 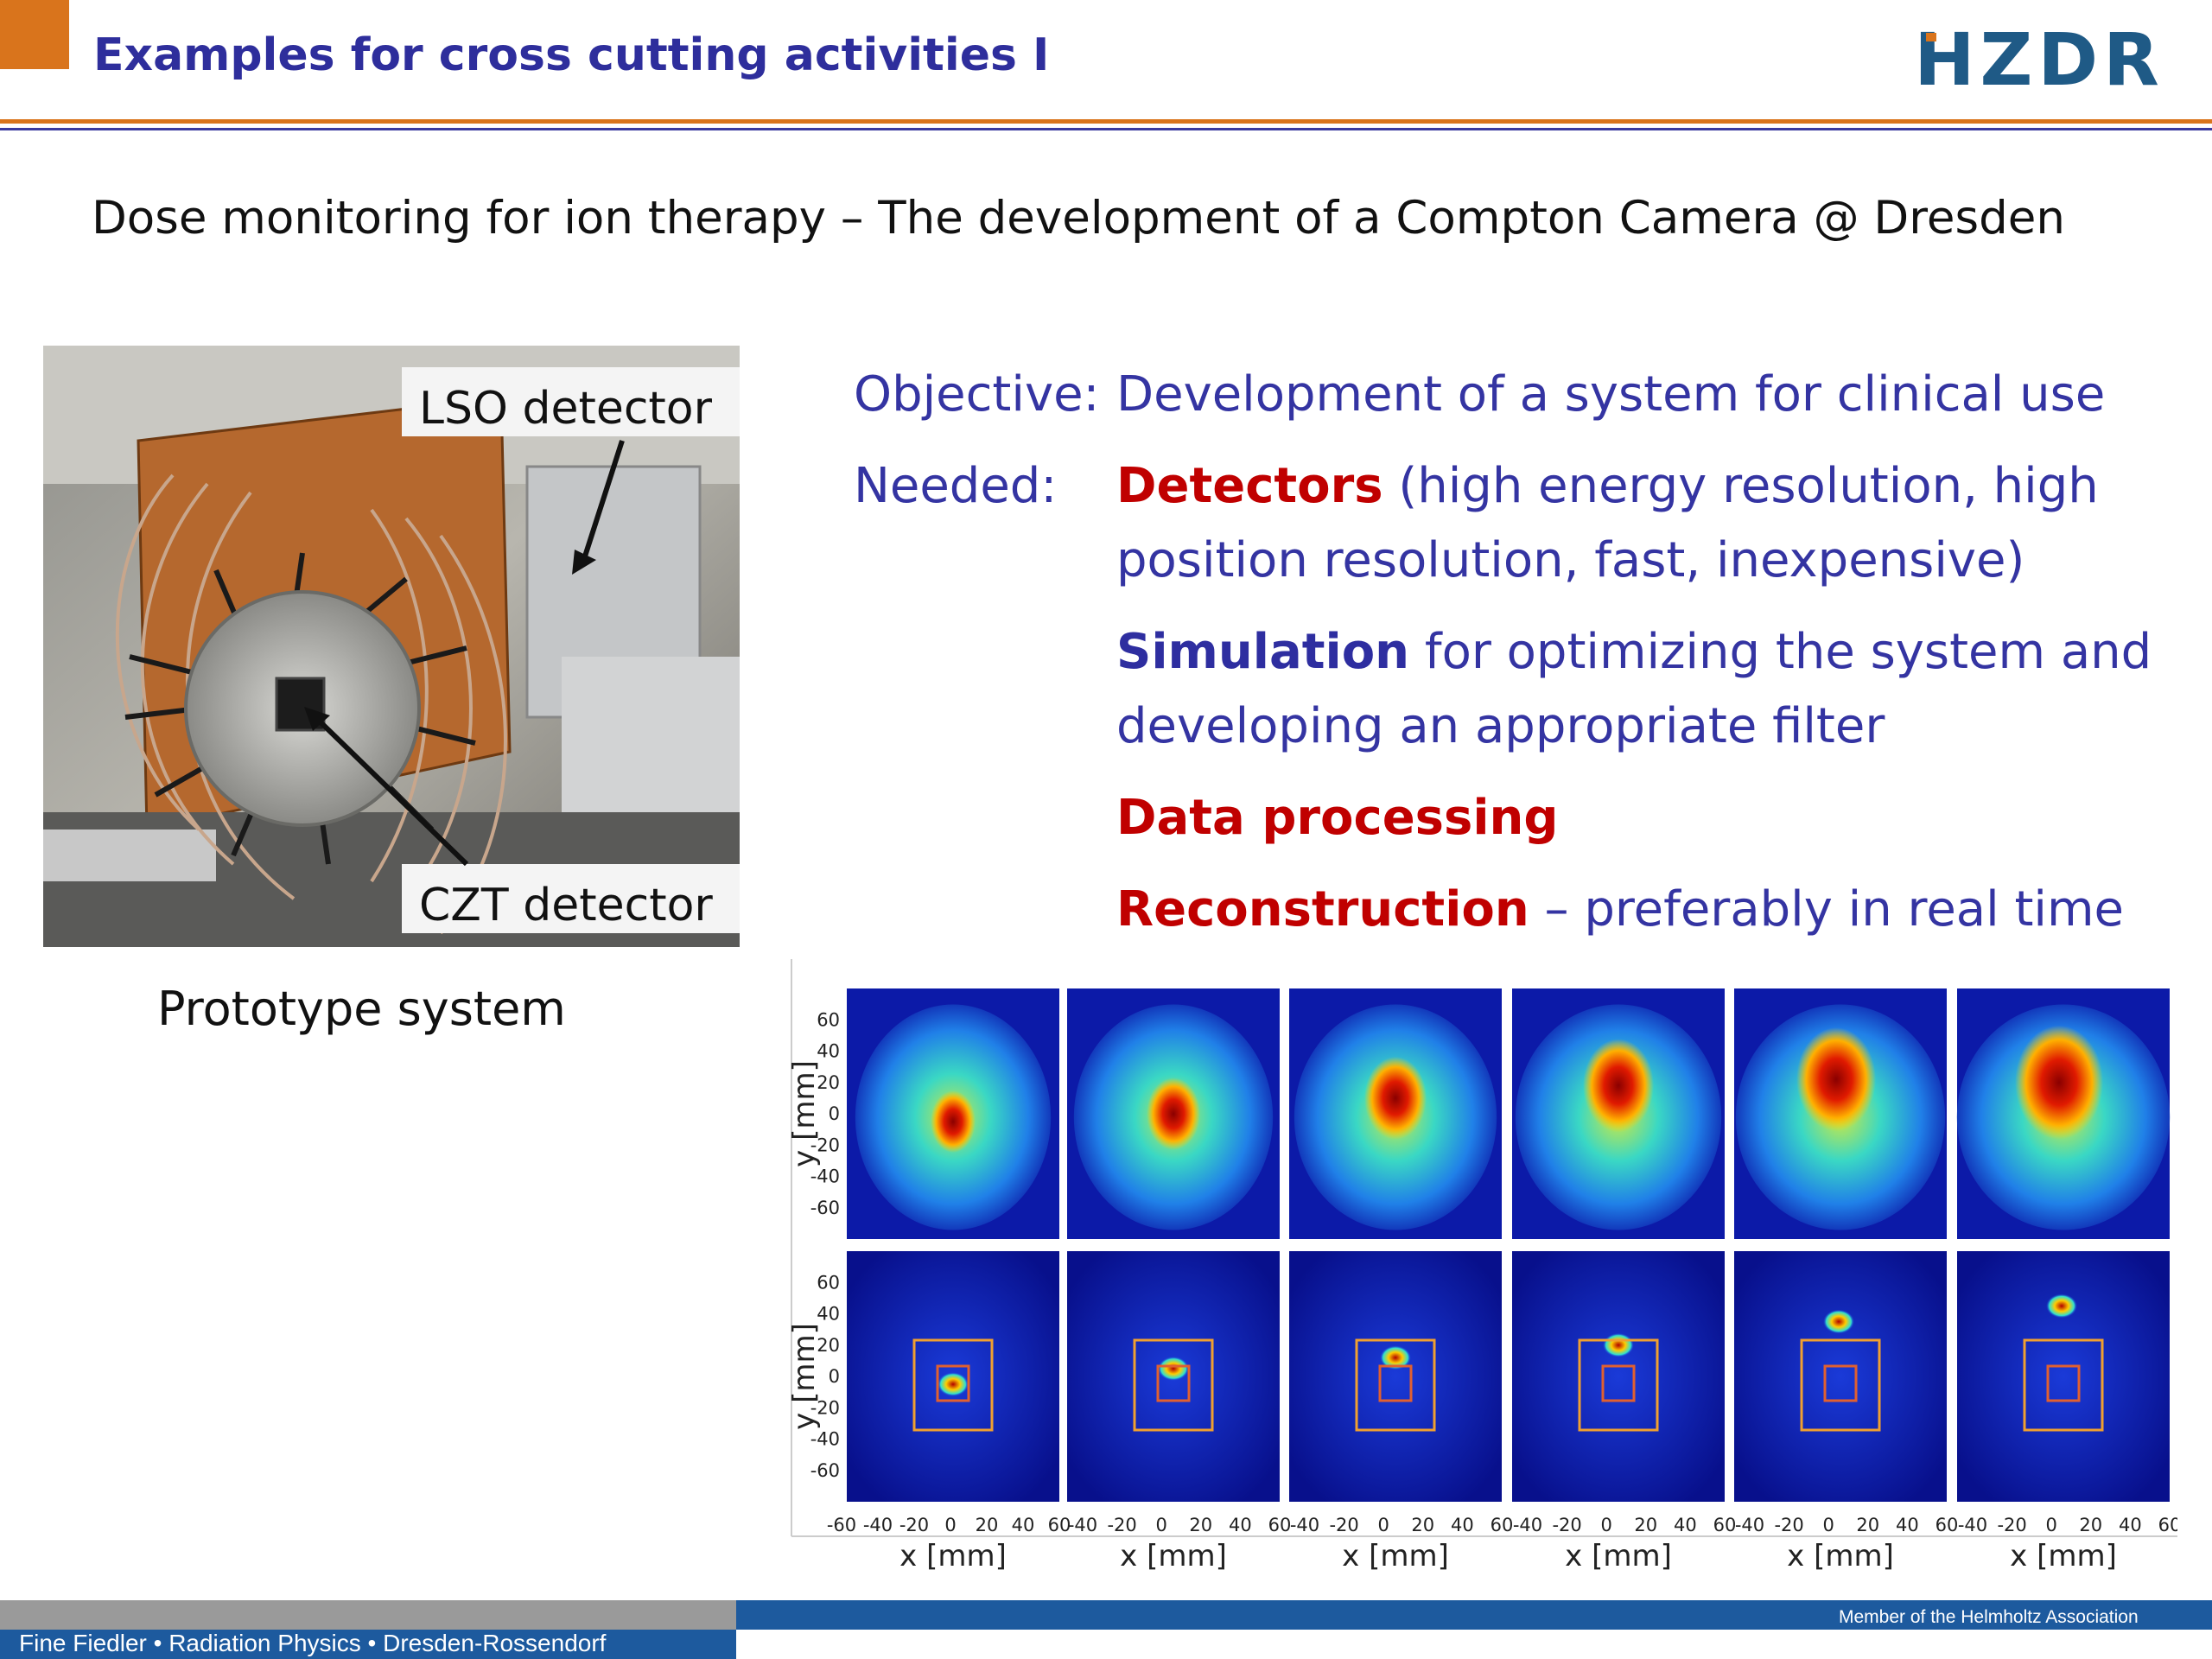 I want to click on simulation-description-2: developing an appropriate filter, so click(x=1500, y=726).